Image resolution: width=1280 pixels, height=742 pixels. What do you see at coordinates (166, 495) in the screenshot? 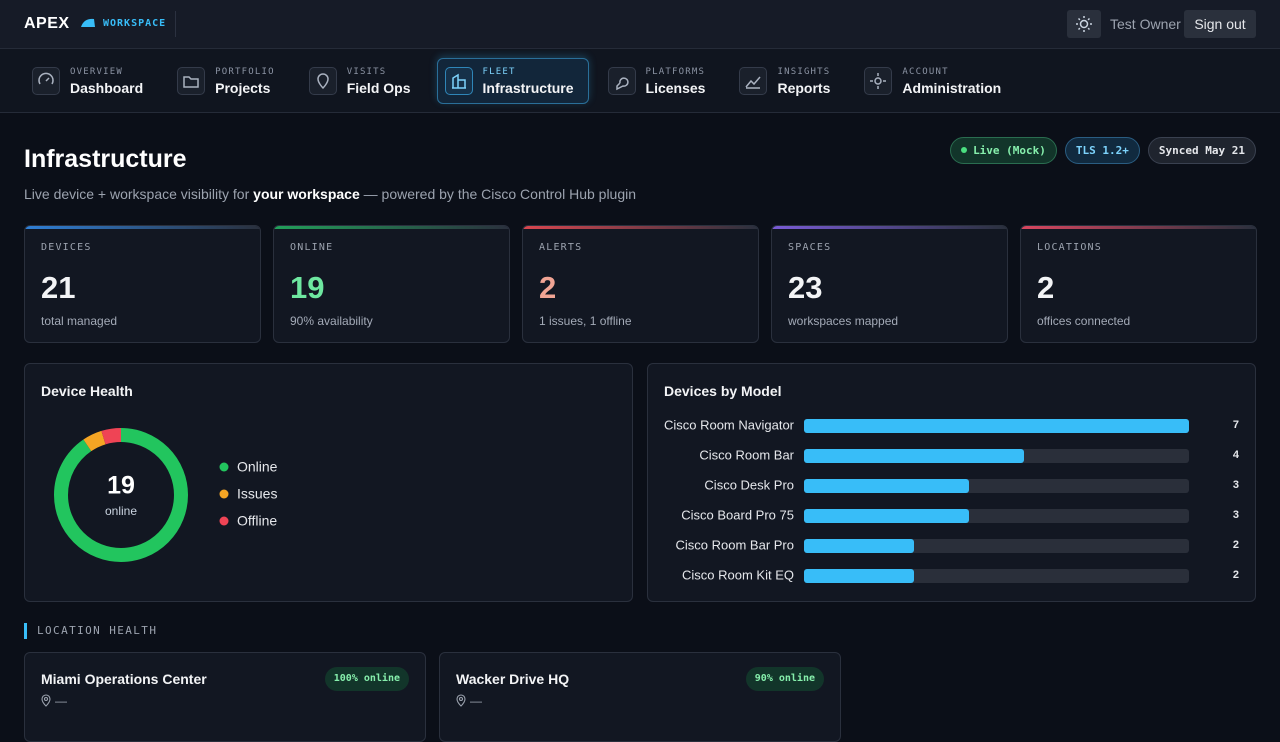
I see `chart: Online Issues Offline 19 online` at bounding box center [166, 495].